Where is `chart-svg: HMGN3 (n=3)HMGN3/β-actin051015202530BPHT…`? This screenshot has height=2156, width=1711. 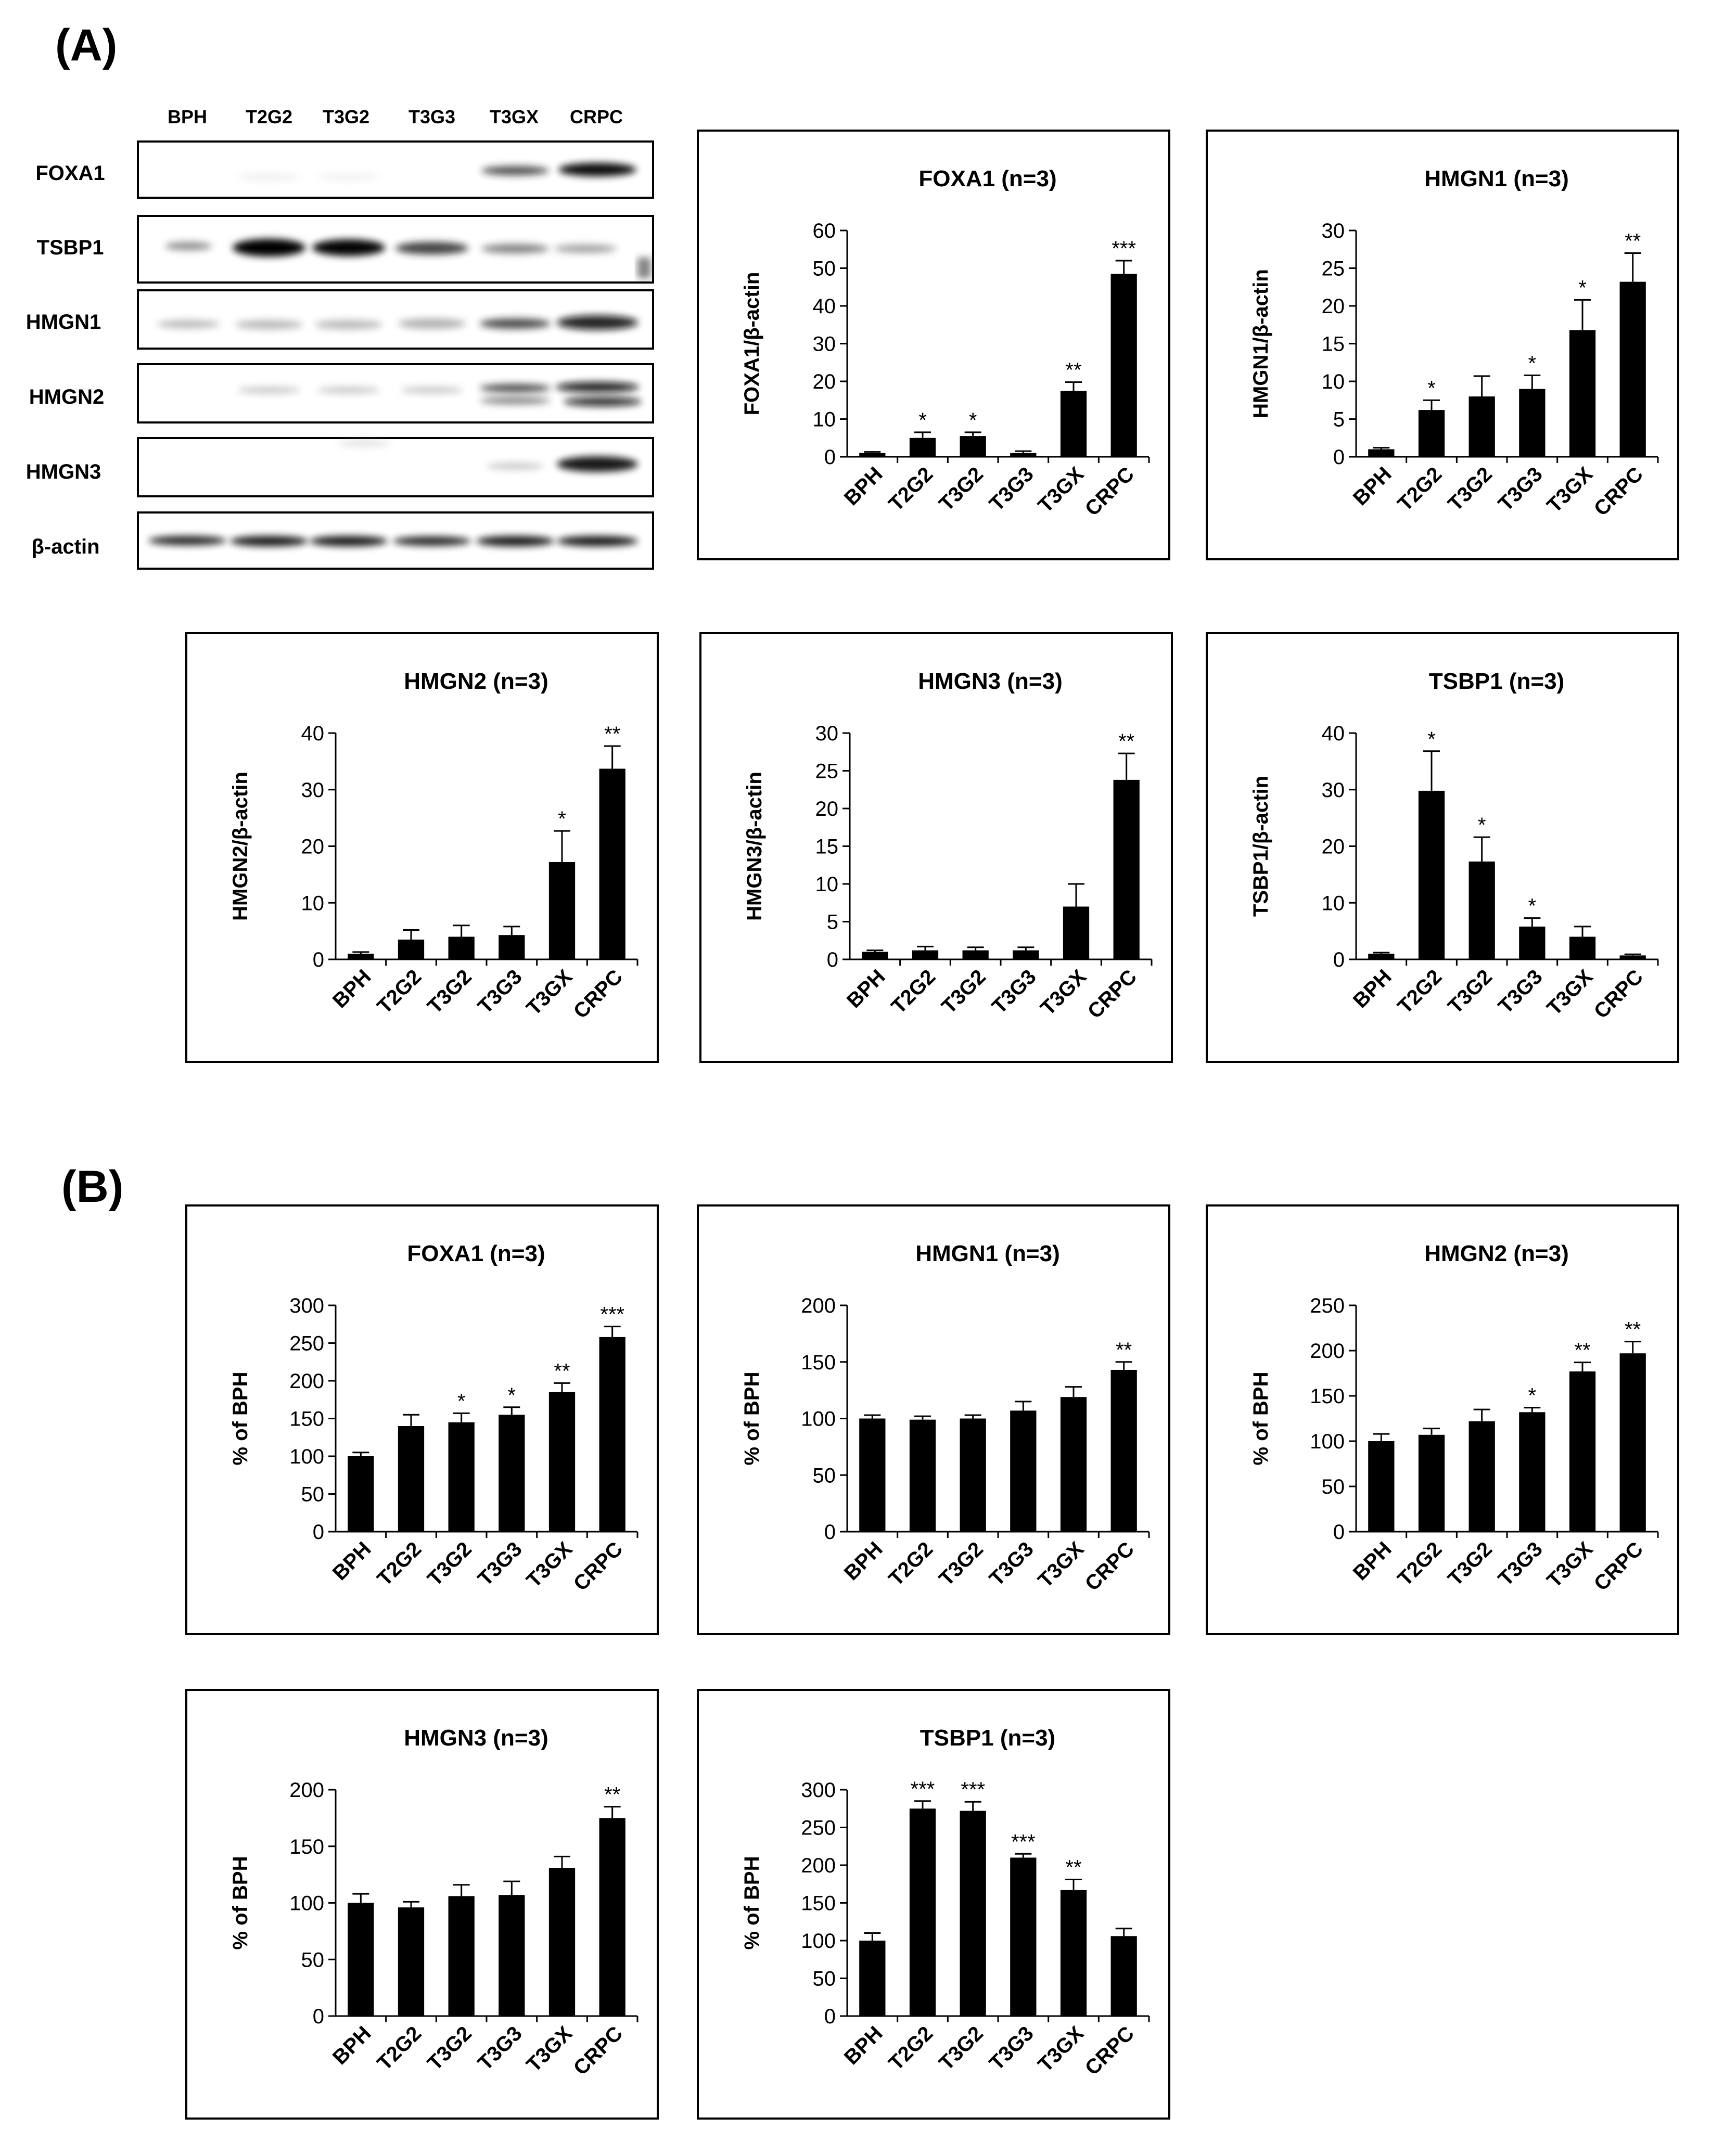 chart-svg: HMGN3 (n=3)HMGN3/β-actin051015202530BPHT… is located at coordinates (936, 847).